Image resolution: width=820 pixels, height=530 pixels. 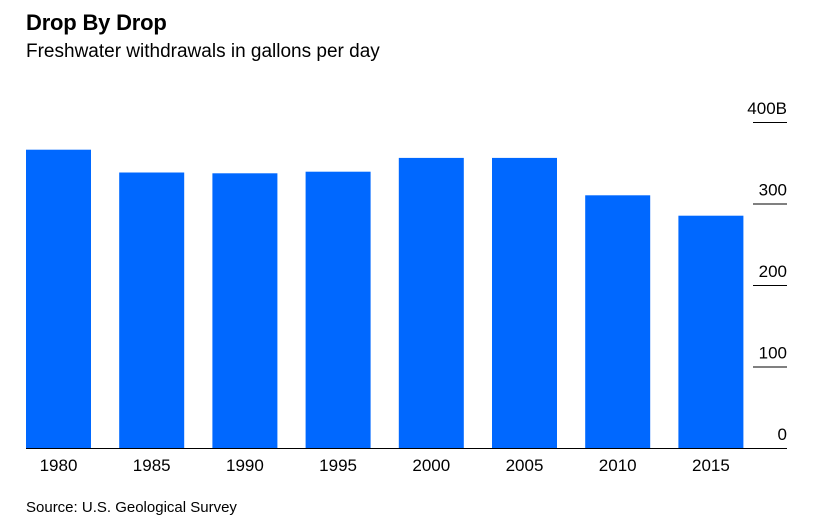 What do you see at coordinates (773, 271) in the screenshot?
I see `y-tick-label-200: 200` at bounding box center [773, 271].